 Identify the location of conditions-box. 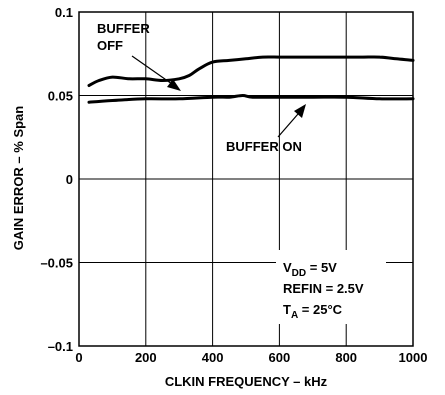
(331, 287).